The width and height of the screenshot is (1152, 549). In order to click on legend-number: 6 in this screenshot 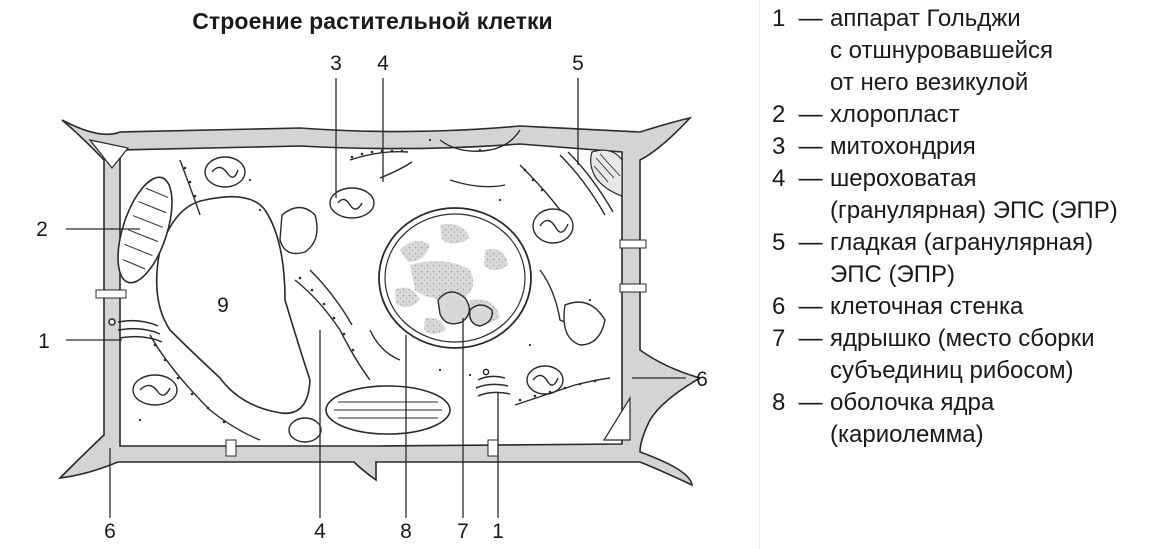, I will do `click(779, 306)`.